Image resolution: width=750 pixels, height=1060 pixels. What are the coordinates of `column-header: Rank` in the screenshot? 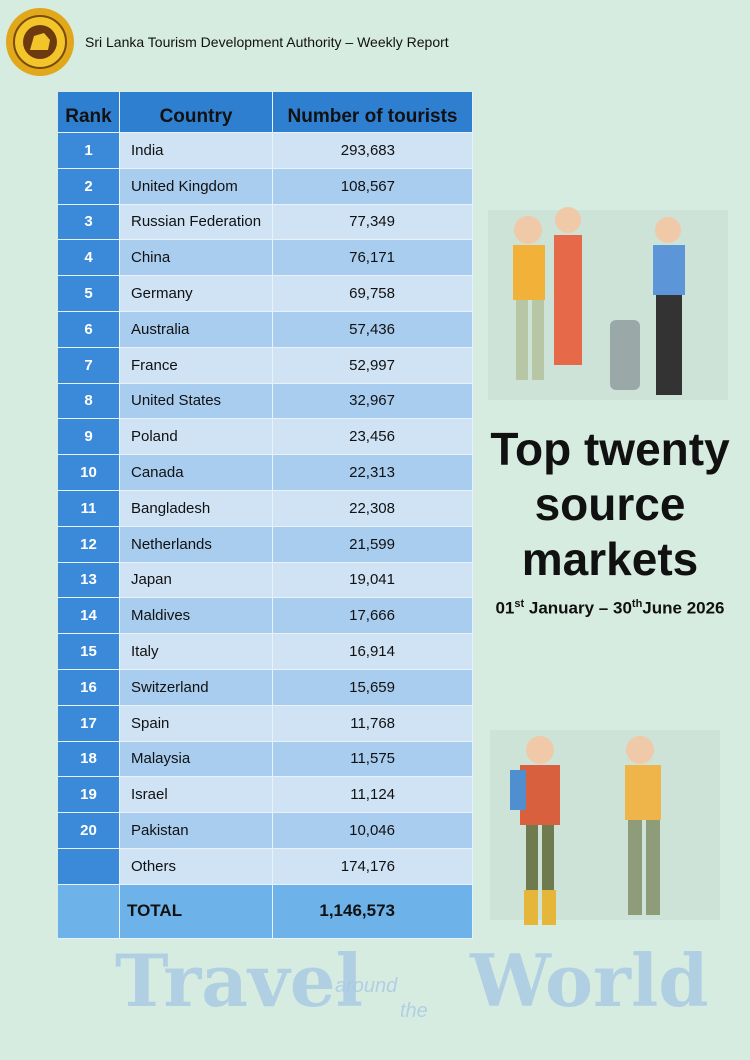 It's located at (89, 112).